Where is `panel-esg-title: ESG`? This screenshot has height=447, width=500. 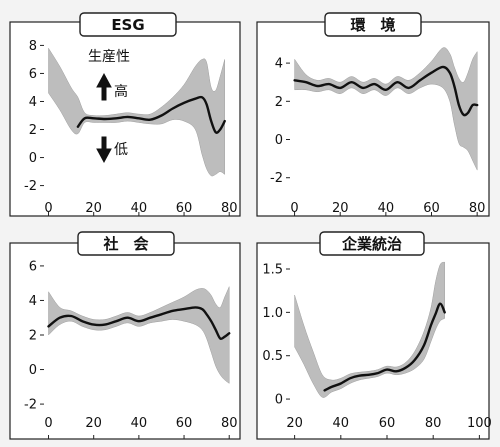
panel-esg-title: ESG is located at coordinates (127, 25).